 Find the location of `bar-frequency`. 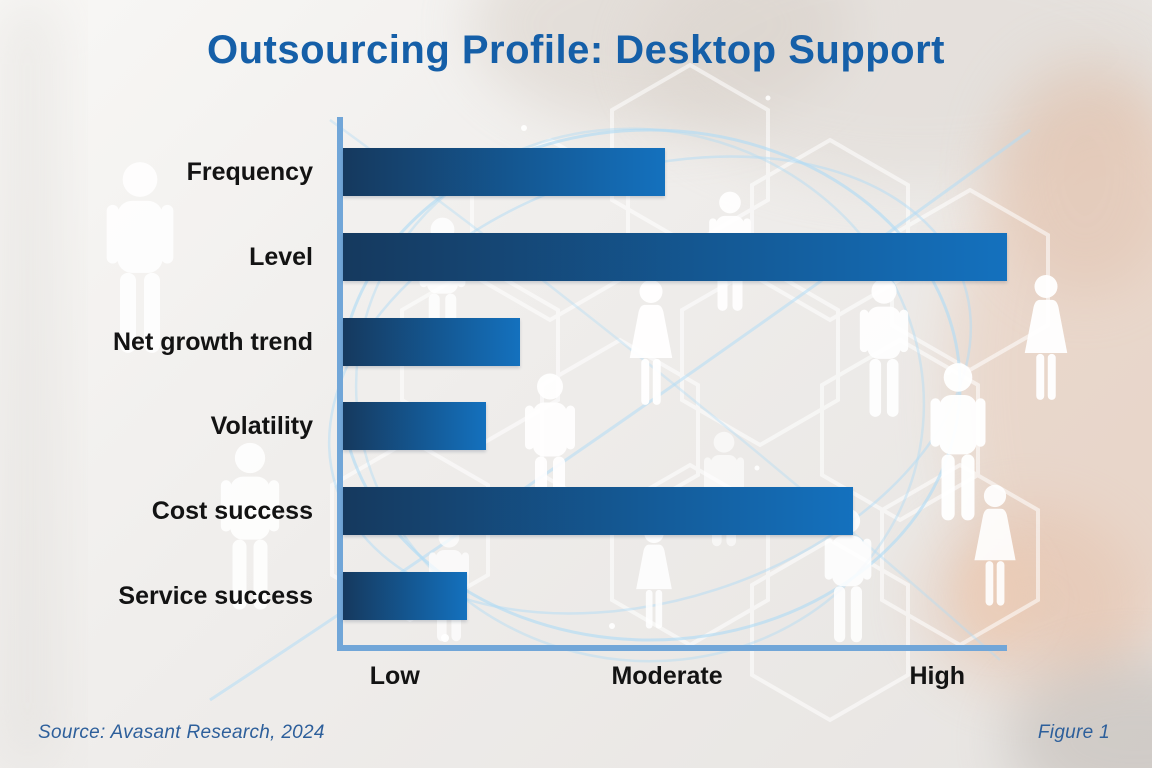

bar-frequency is located at coordinates (504, 172).